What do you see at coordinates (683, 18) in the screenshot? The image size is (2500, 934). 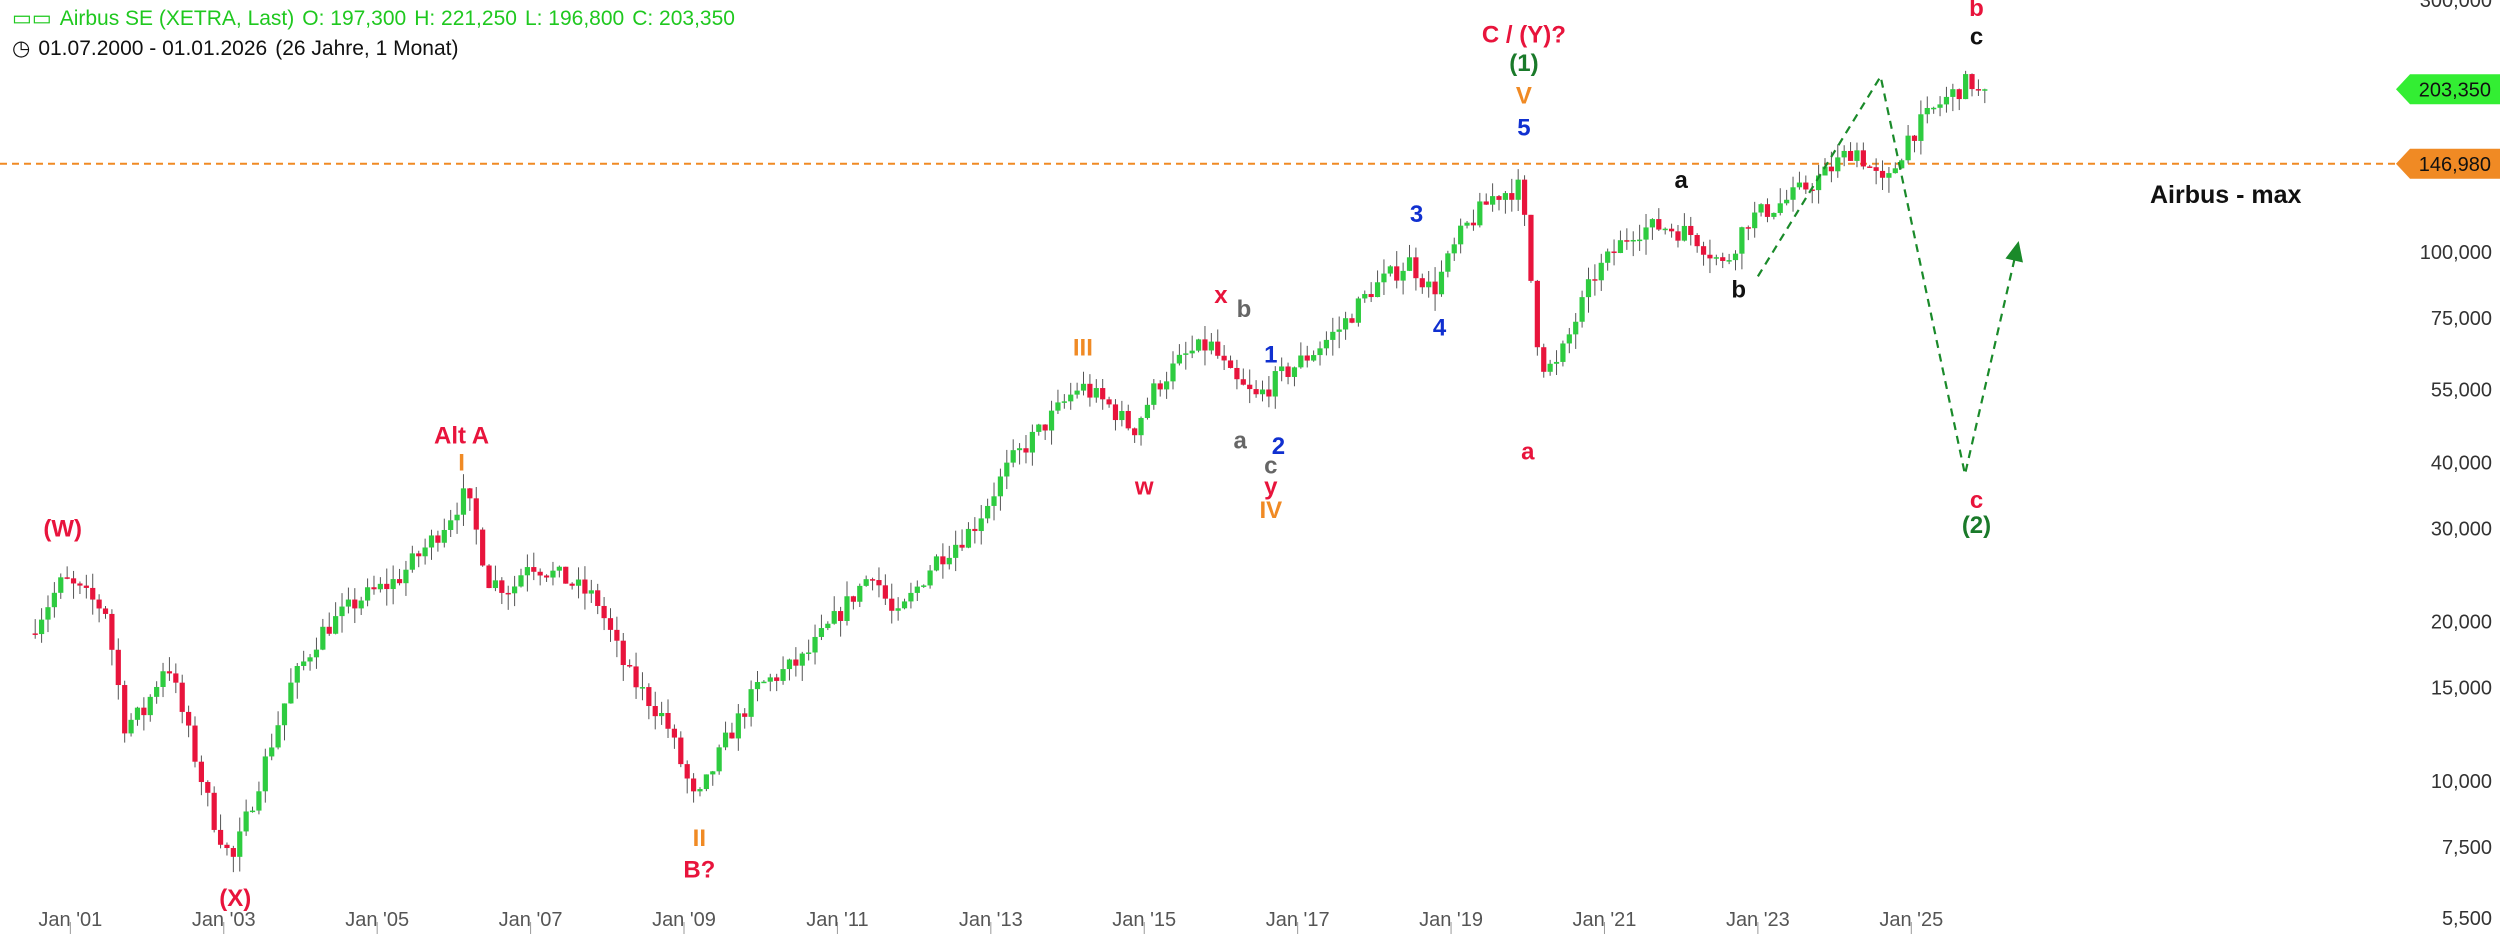 I see `close-value: C: 203,350` at bounding box center [683, 18].